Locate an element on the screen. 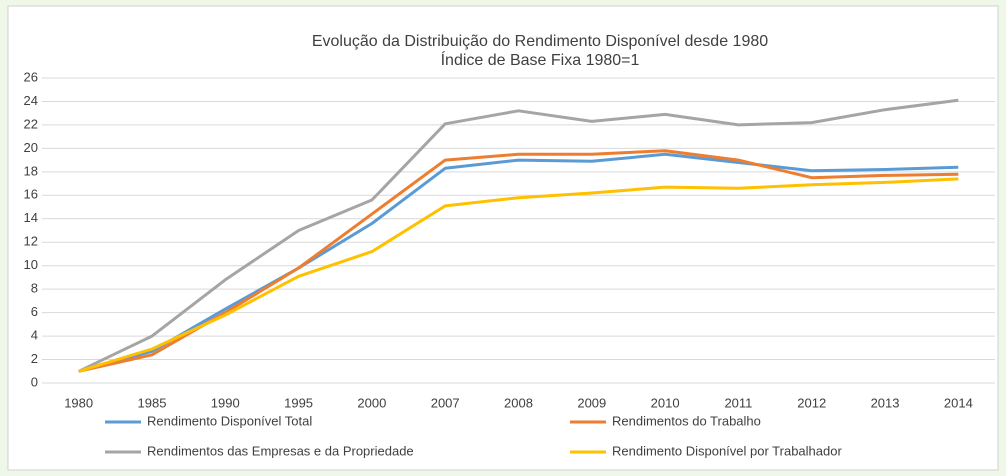  x-tick-label: 1990 is located at coordinates (225, 402).